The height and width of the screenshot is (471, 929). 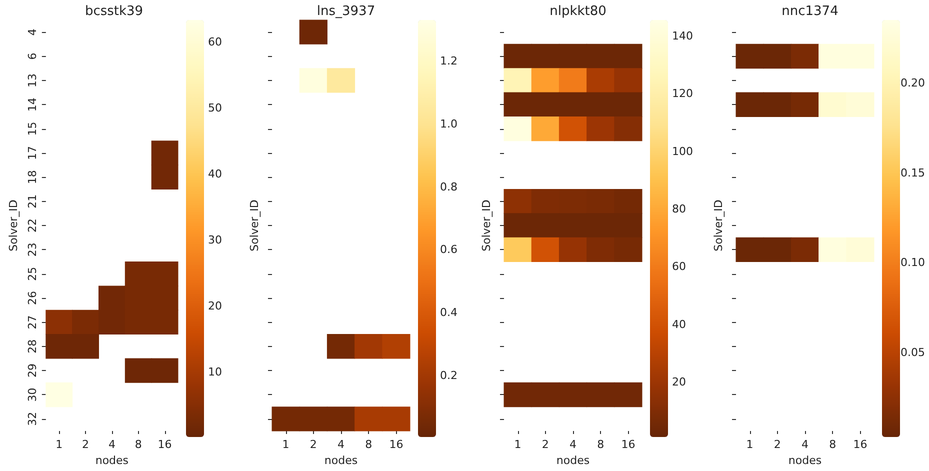 I want to click on y-tick-label: 18, so click(x=32, y=177).